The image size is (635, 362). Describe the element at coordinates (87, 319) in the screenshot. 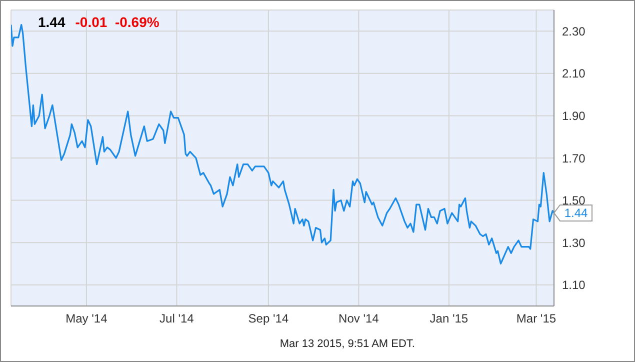

I see `x-tick-label: May '14` at that location.